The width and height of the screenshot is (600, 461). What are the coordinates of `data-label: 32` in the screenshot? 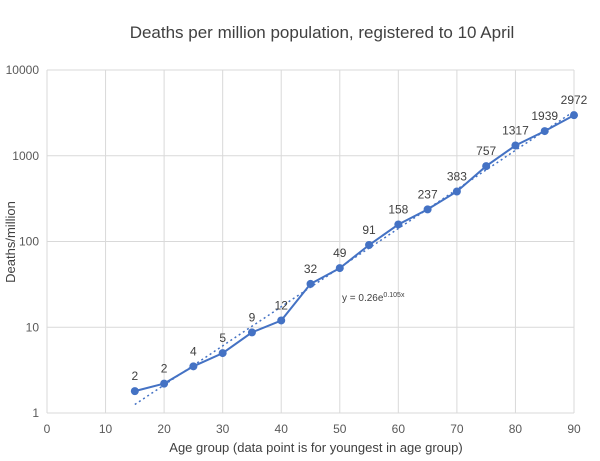 It's located at (311, 269).